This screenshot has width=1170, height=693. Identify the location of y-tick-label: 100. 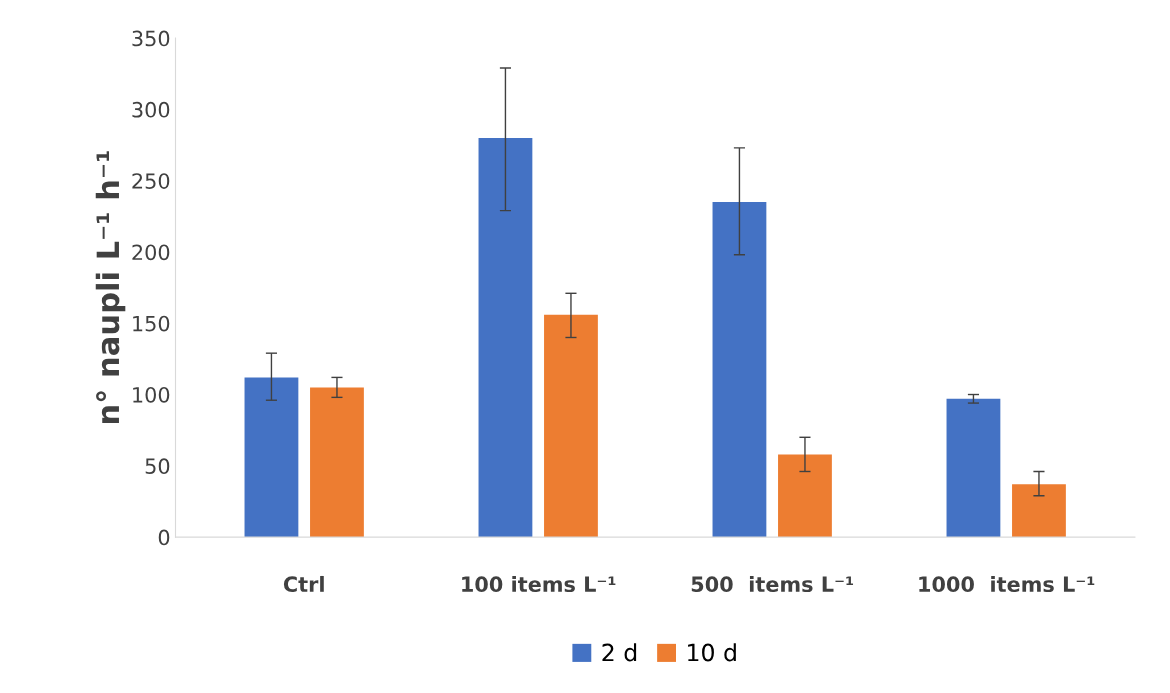
(151, 394).